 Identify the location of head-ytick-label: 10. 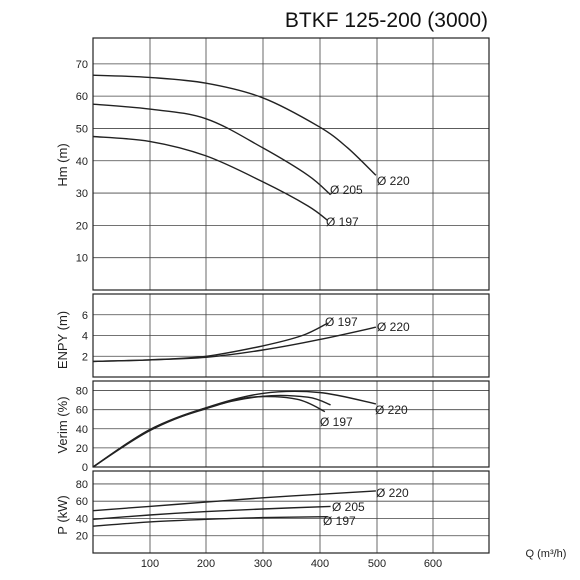
(82, 259).